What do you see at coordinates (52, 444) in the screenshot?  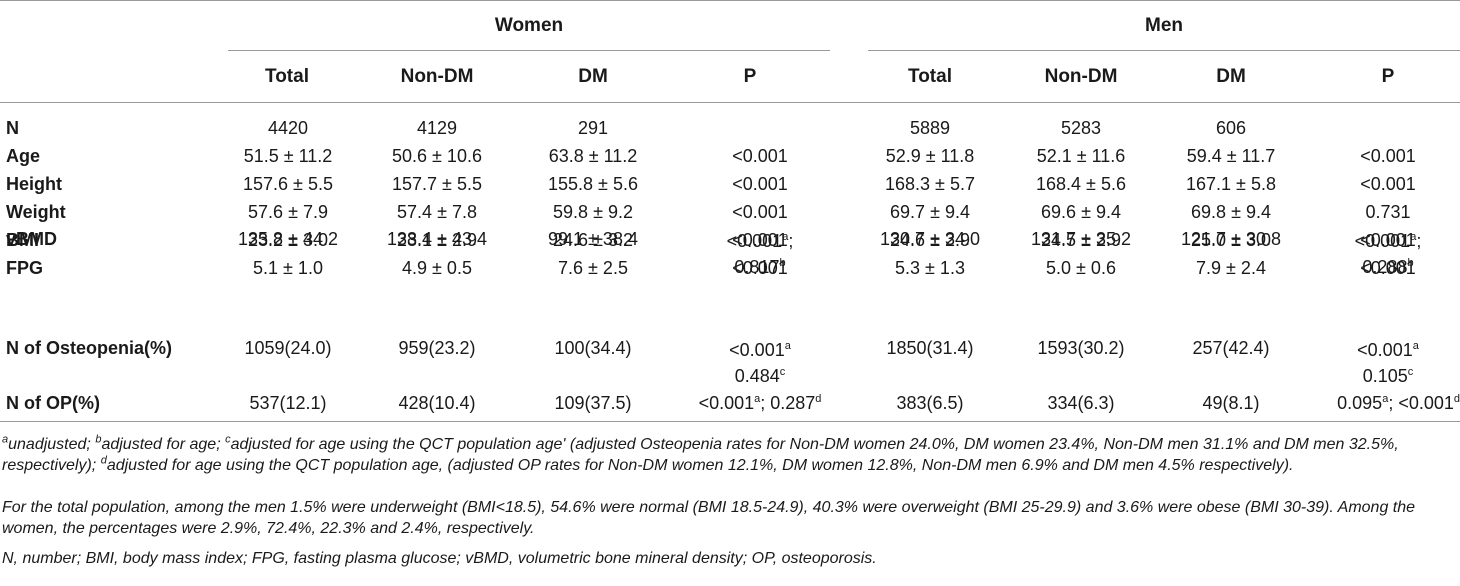 I see `footnote-text: unadjusted;` at bounding box center [52, 444].